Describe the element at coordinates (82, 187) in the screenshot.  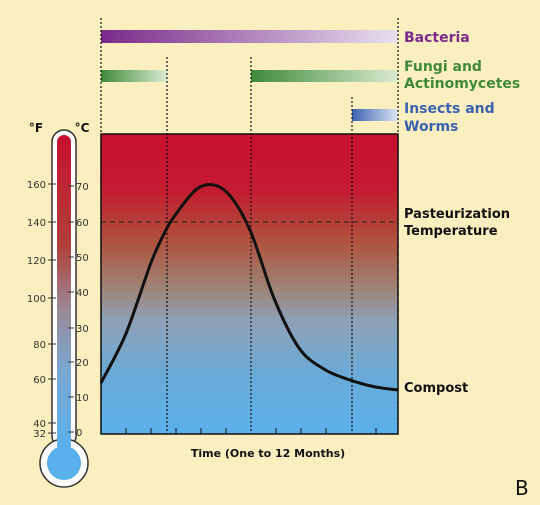
I see `c-tick-70: 70` at that location.